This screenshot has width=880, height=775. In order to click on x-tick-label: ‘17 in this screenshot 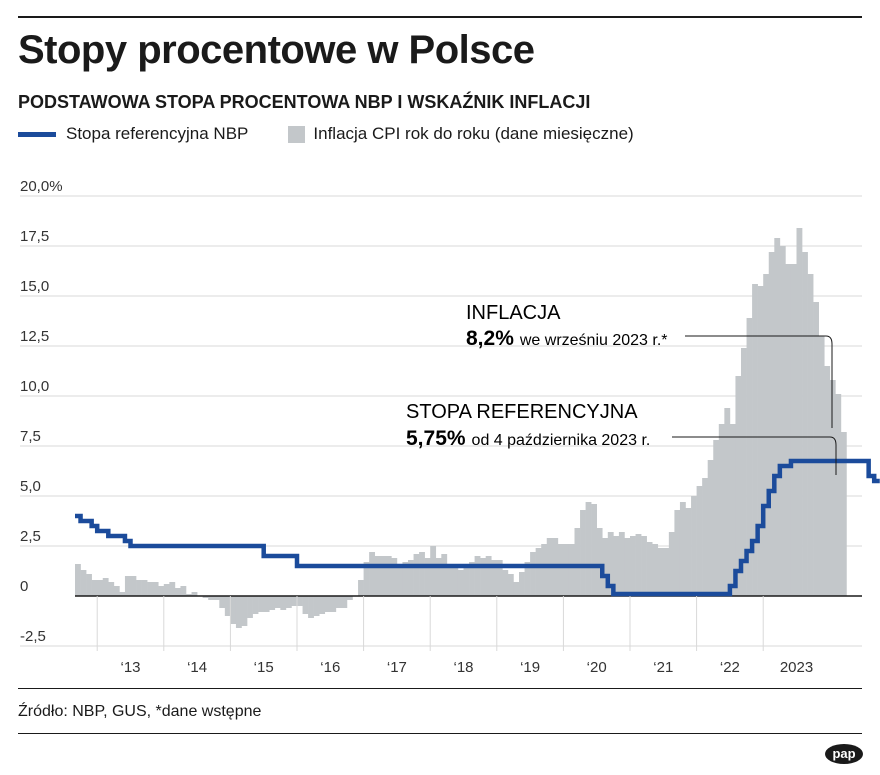, I will do `click(397, 667)`.